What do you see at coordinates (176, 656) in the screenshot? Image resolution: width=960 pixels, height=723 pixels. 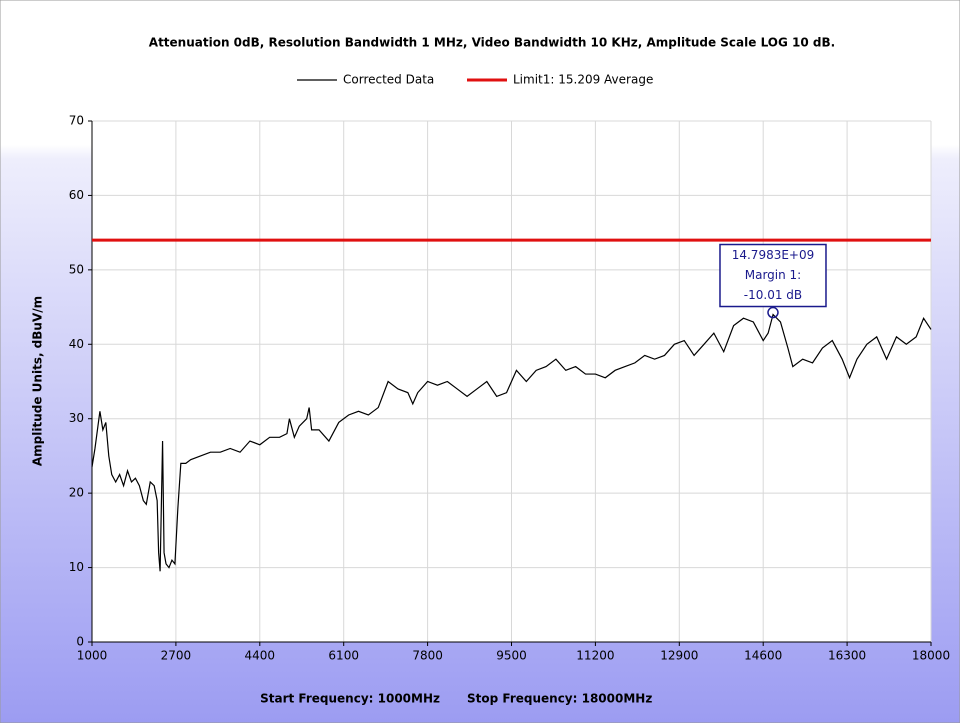 I see `x-tick-label: 2700` at bounding box center [176, 656].